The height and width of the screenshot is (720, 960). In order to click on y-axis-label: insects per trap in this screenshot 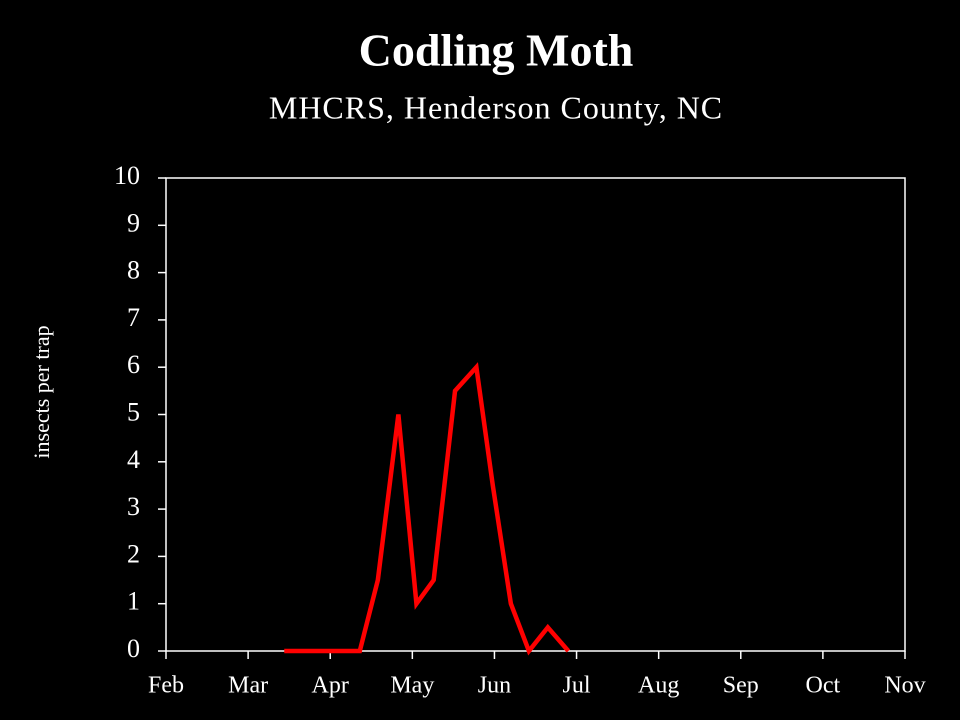, I will do `click(41, 391)`.